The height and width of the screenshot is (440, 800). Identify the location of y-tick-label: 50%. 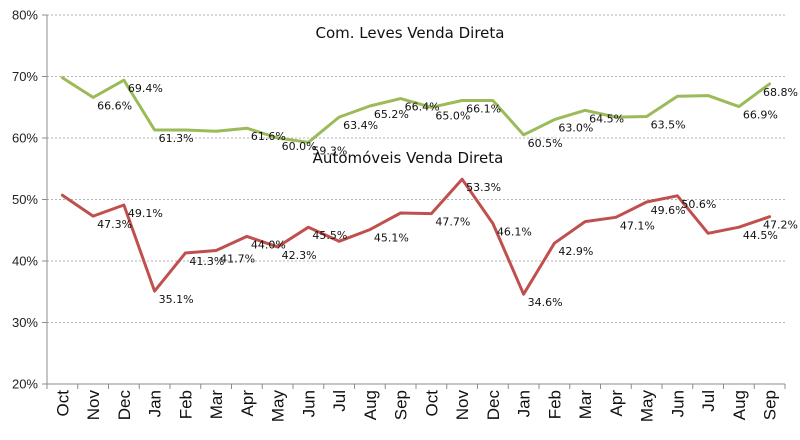
(25, 199).